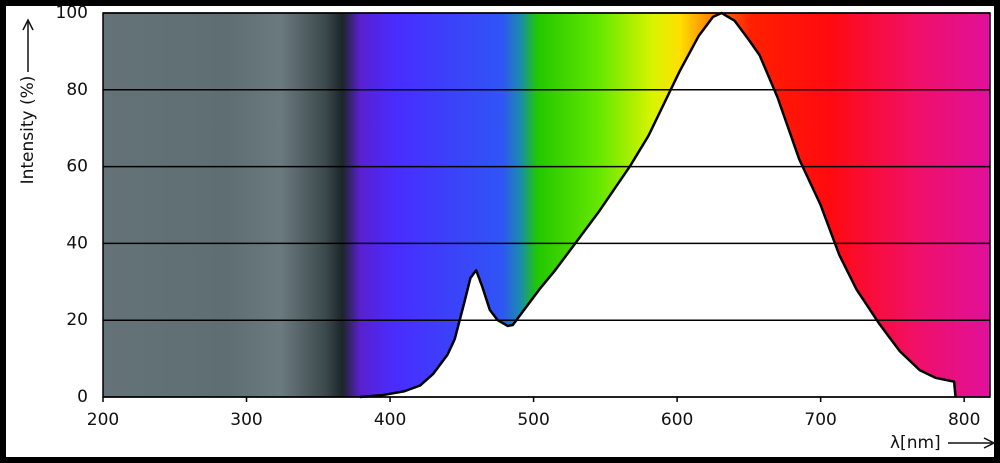 This screenshot has height=463, width=1000. Describe the element at coordinates (390, 420) in the screenshot. I see `x-tick-label: 400` at that location.